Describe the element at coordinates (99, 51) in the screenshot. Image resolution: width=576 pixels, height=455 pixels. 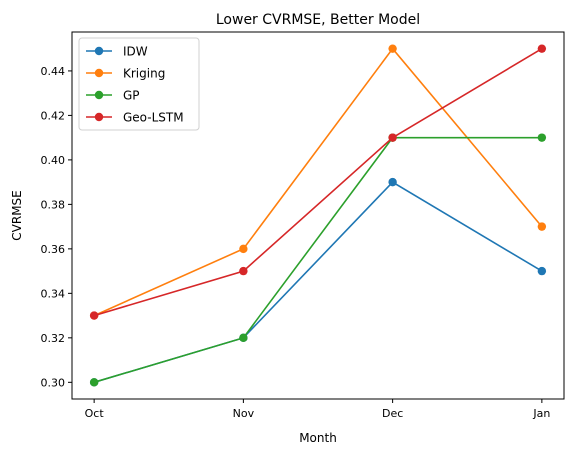
I see `legend-marker-idw` at that location.